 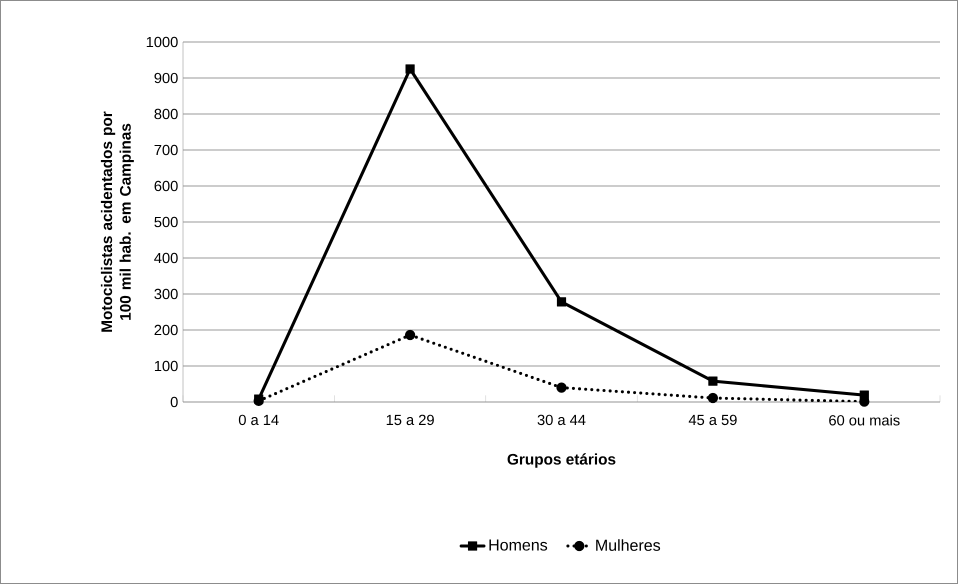 I want to click on y-tick-label: 200, so click(x=166, y=330).